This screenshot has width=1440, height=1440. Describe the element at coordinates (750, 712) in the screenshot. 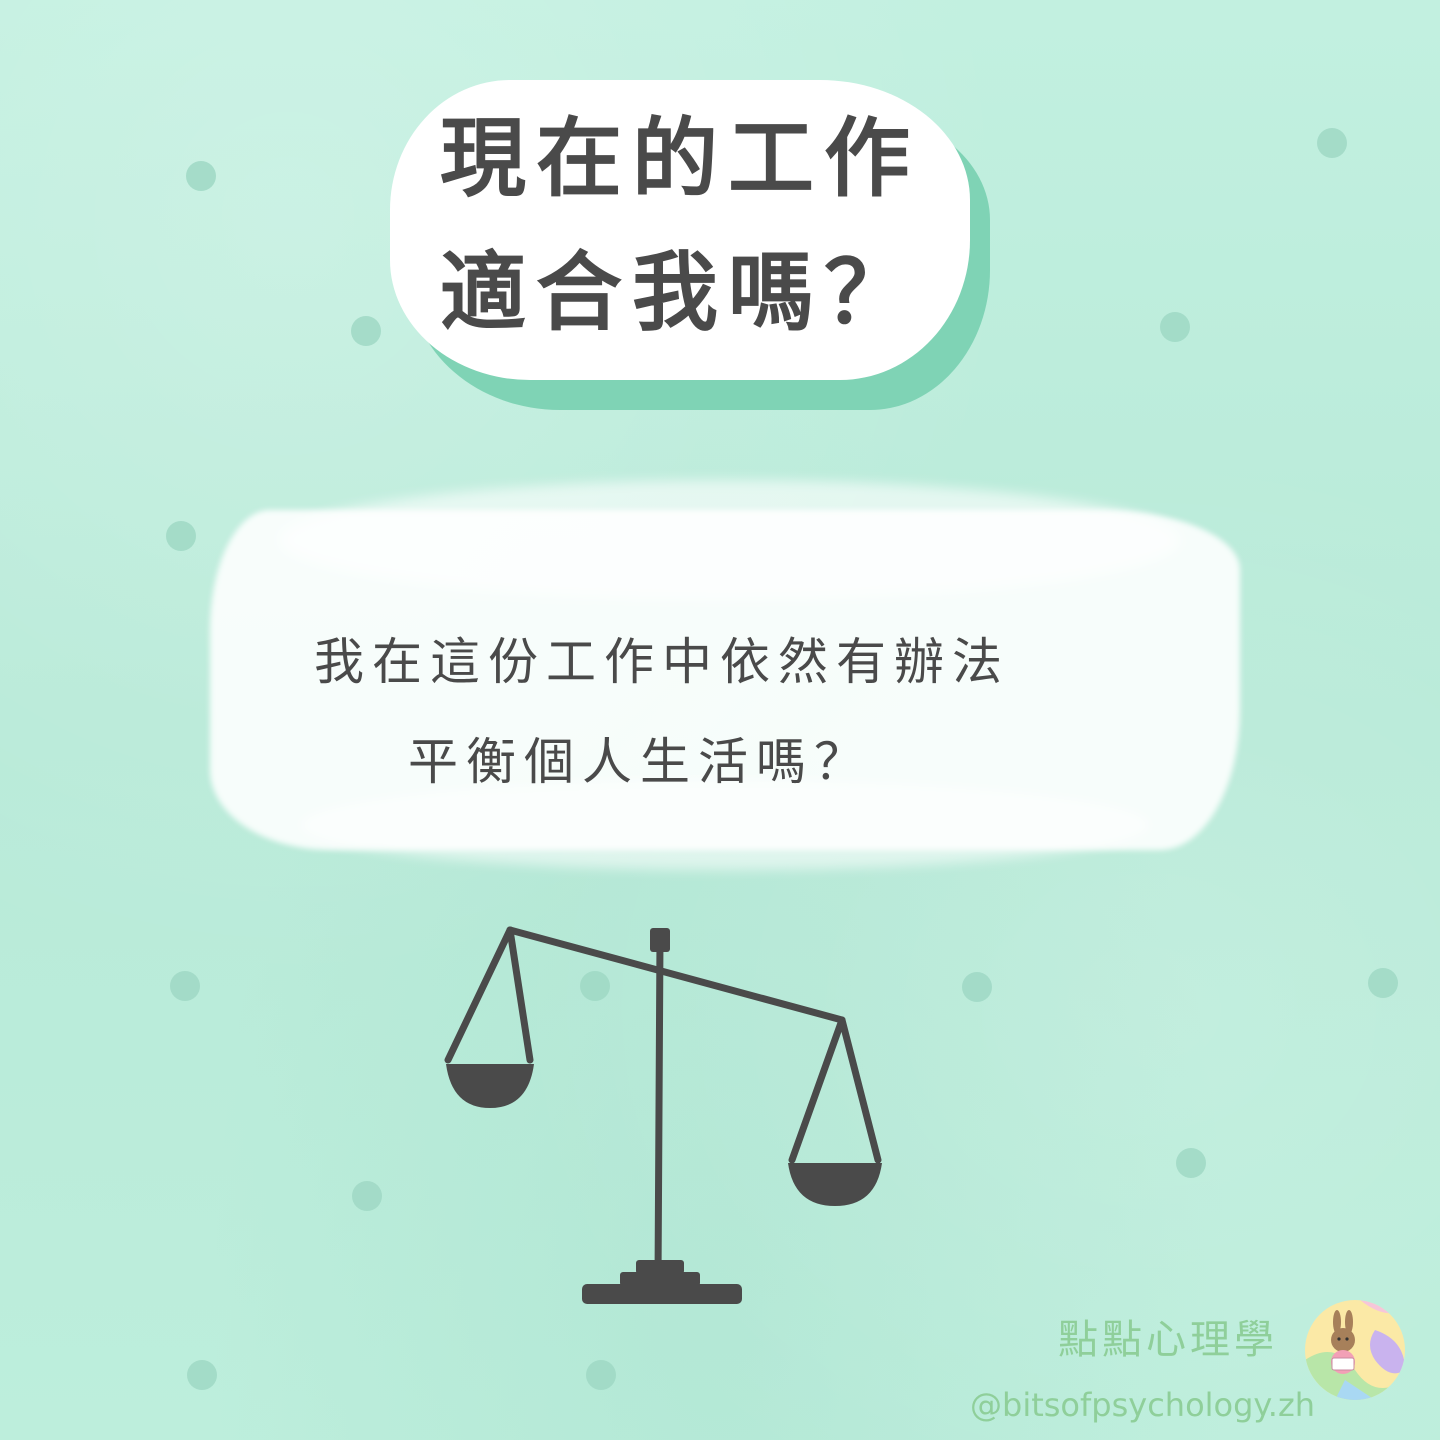

I see `question-text: 我在這份工作中依然有辦法 平衡個人生活嗎？` at that location.